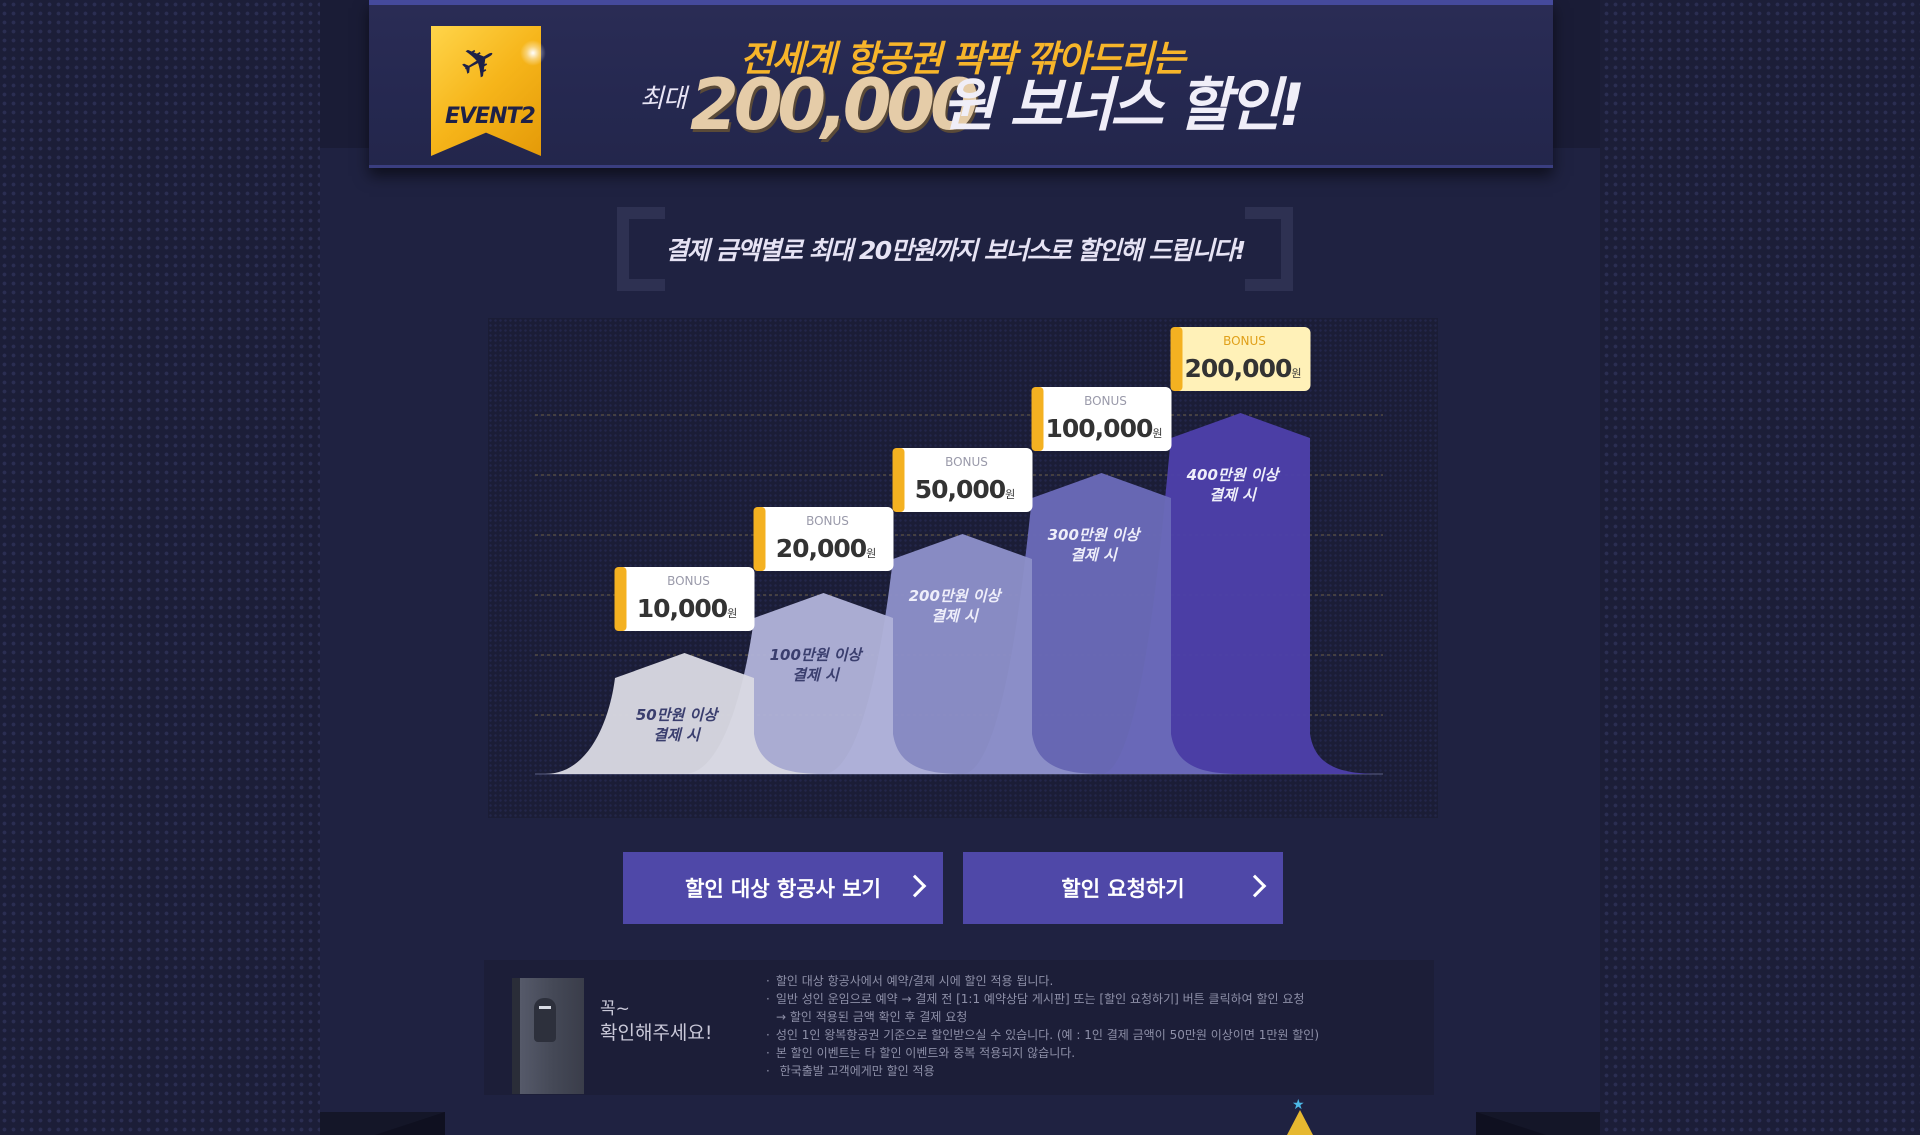  What do you see at coordinates (545, 1020) in the screenshot?
I see `figure-icon` at bounding box center [545, 1020].